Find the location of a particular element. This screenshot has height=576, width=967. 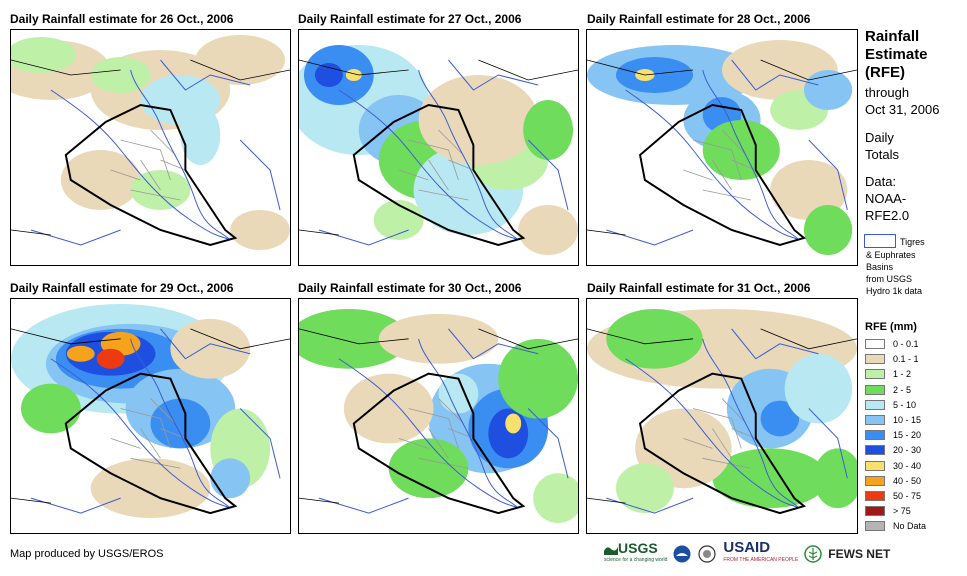

legend-item: 20 - 30 is located at coordinates (893, 450).